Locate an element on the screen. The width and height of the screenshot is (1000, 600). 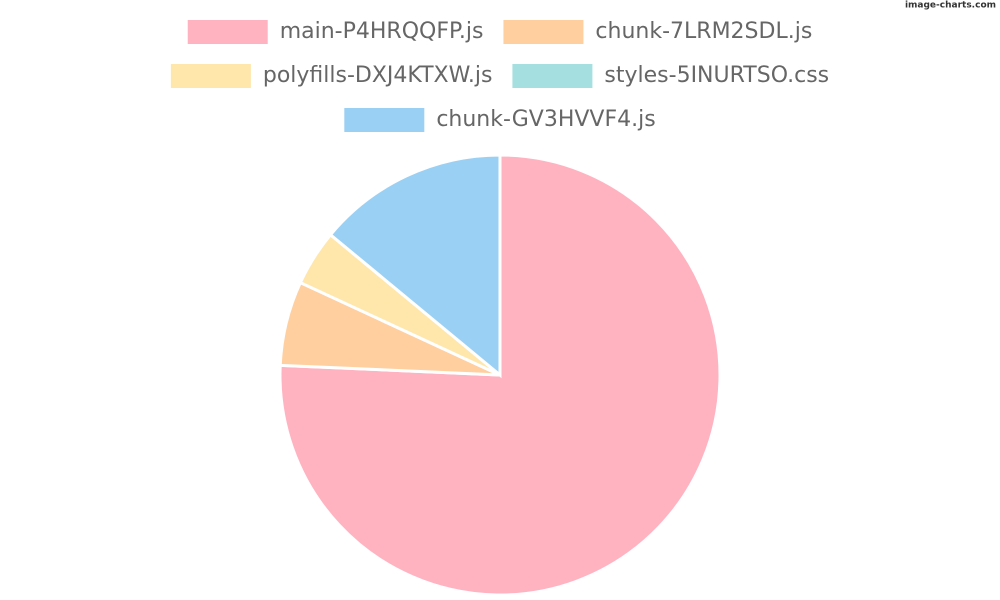
legend-label: main-P4HRQQFP.js is located at coordinates (382, 31).